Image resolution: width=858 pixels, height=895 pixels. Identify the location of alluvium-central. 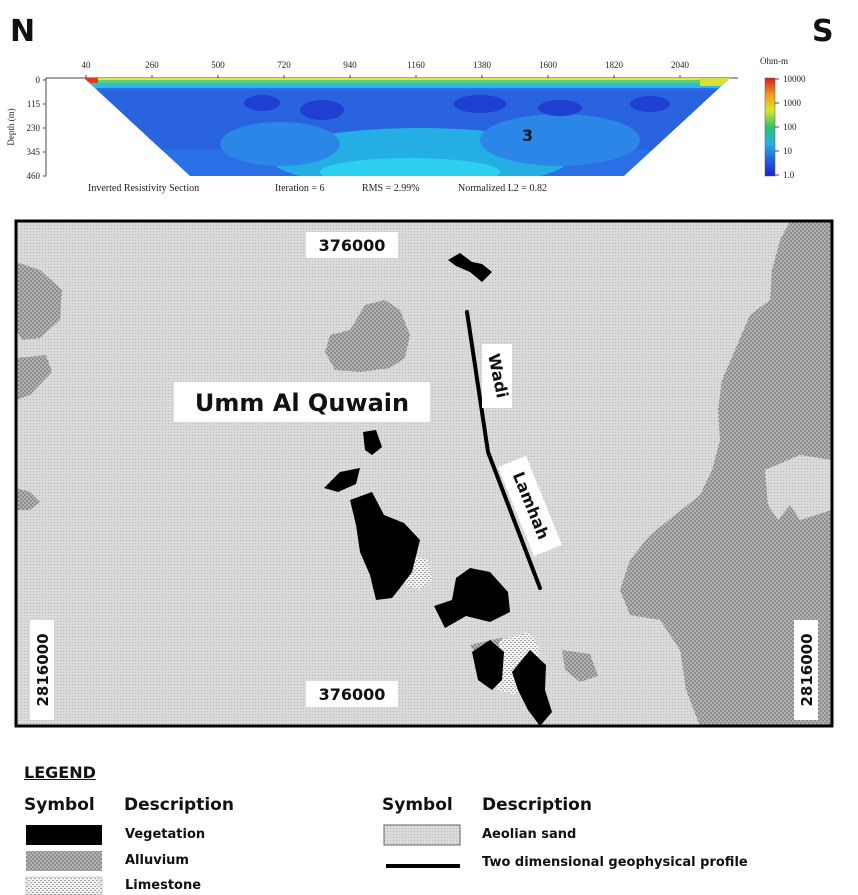
(367, 336).